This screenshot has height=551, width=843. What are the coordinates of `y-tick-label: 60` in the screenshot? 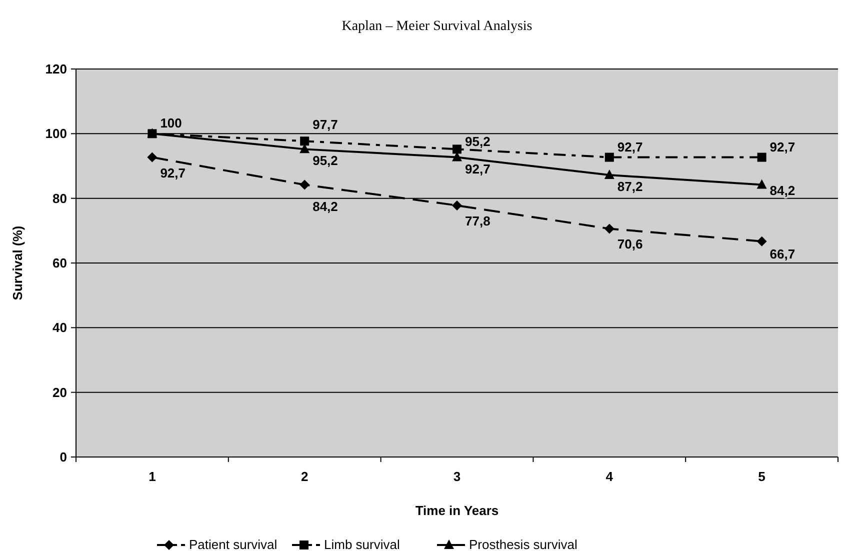 It's located at (59, 263).